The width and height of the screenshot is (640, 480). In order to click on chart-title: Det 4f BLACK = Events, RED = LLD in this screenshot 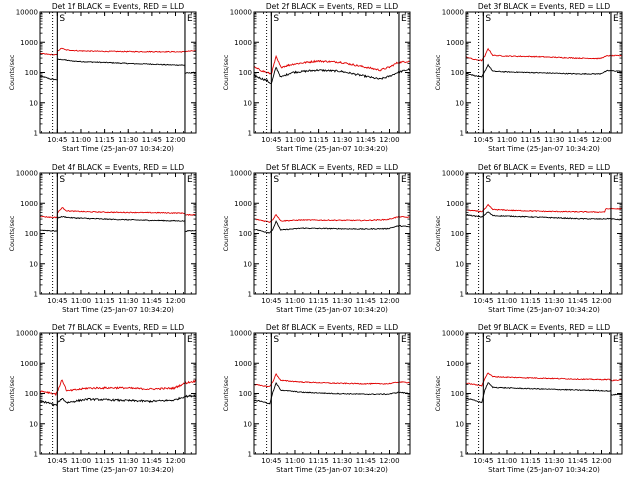, I will do `click(118, 167)`.